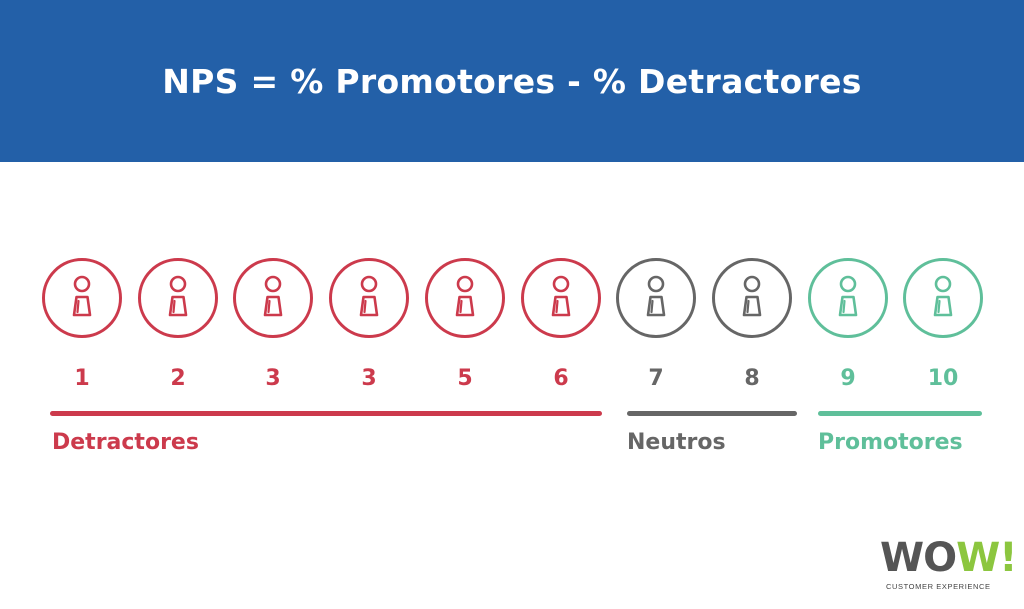 This screenshot has height=609, width=1024. Describe the element at coordinates (125, 442) in the screenshot. I see `detractor-label: Detractores` at that location.